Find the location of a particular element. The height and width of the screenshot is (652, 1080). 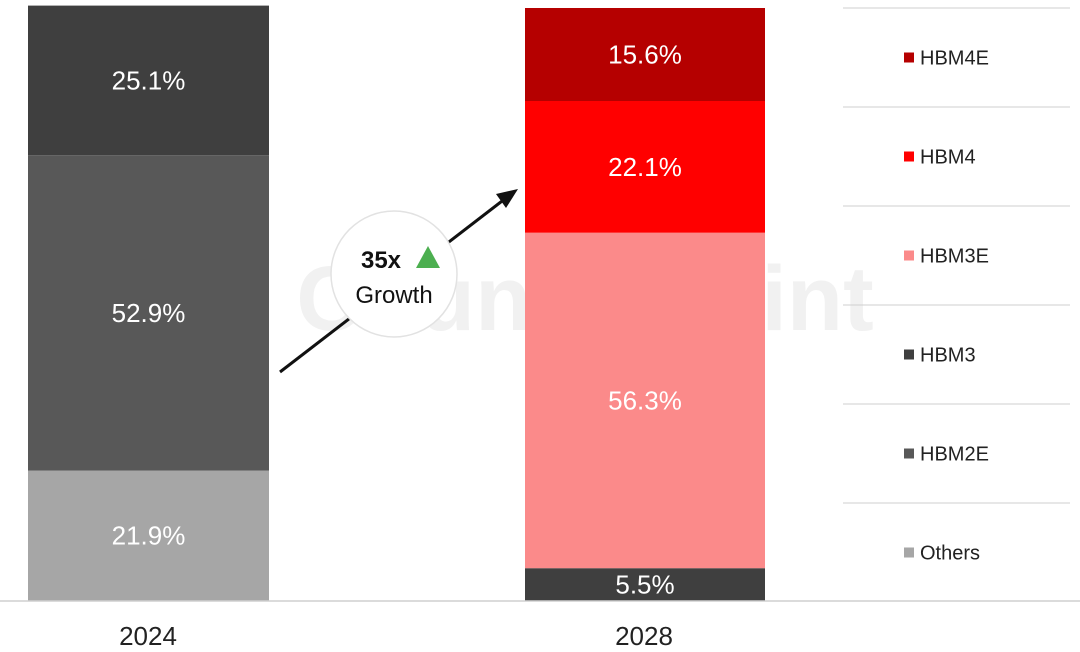

segment-data-label: 21.9% is located at coordinates (149, 536).